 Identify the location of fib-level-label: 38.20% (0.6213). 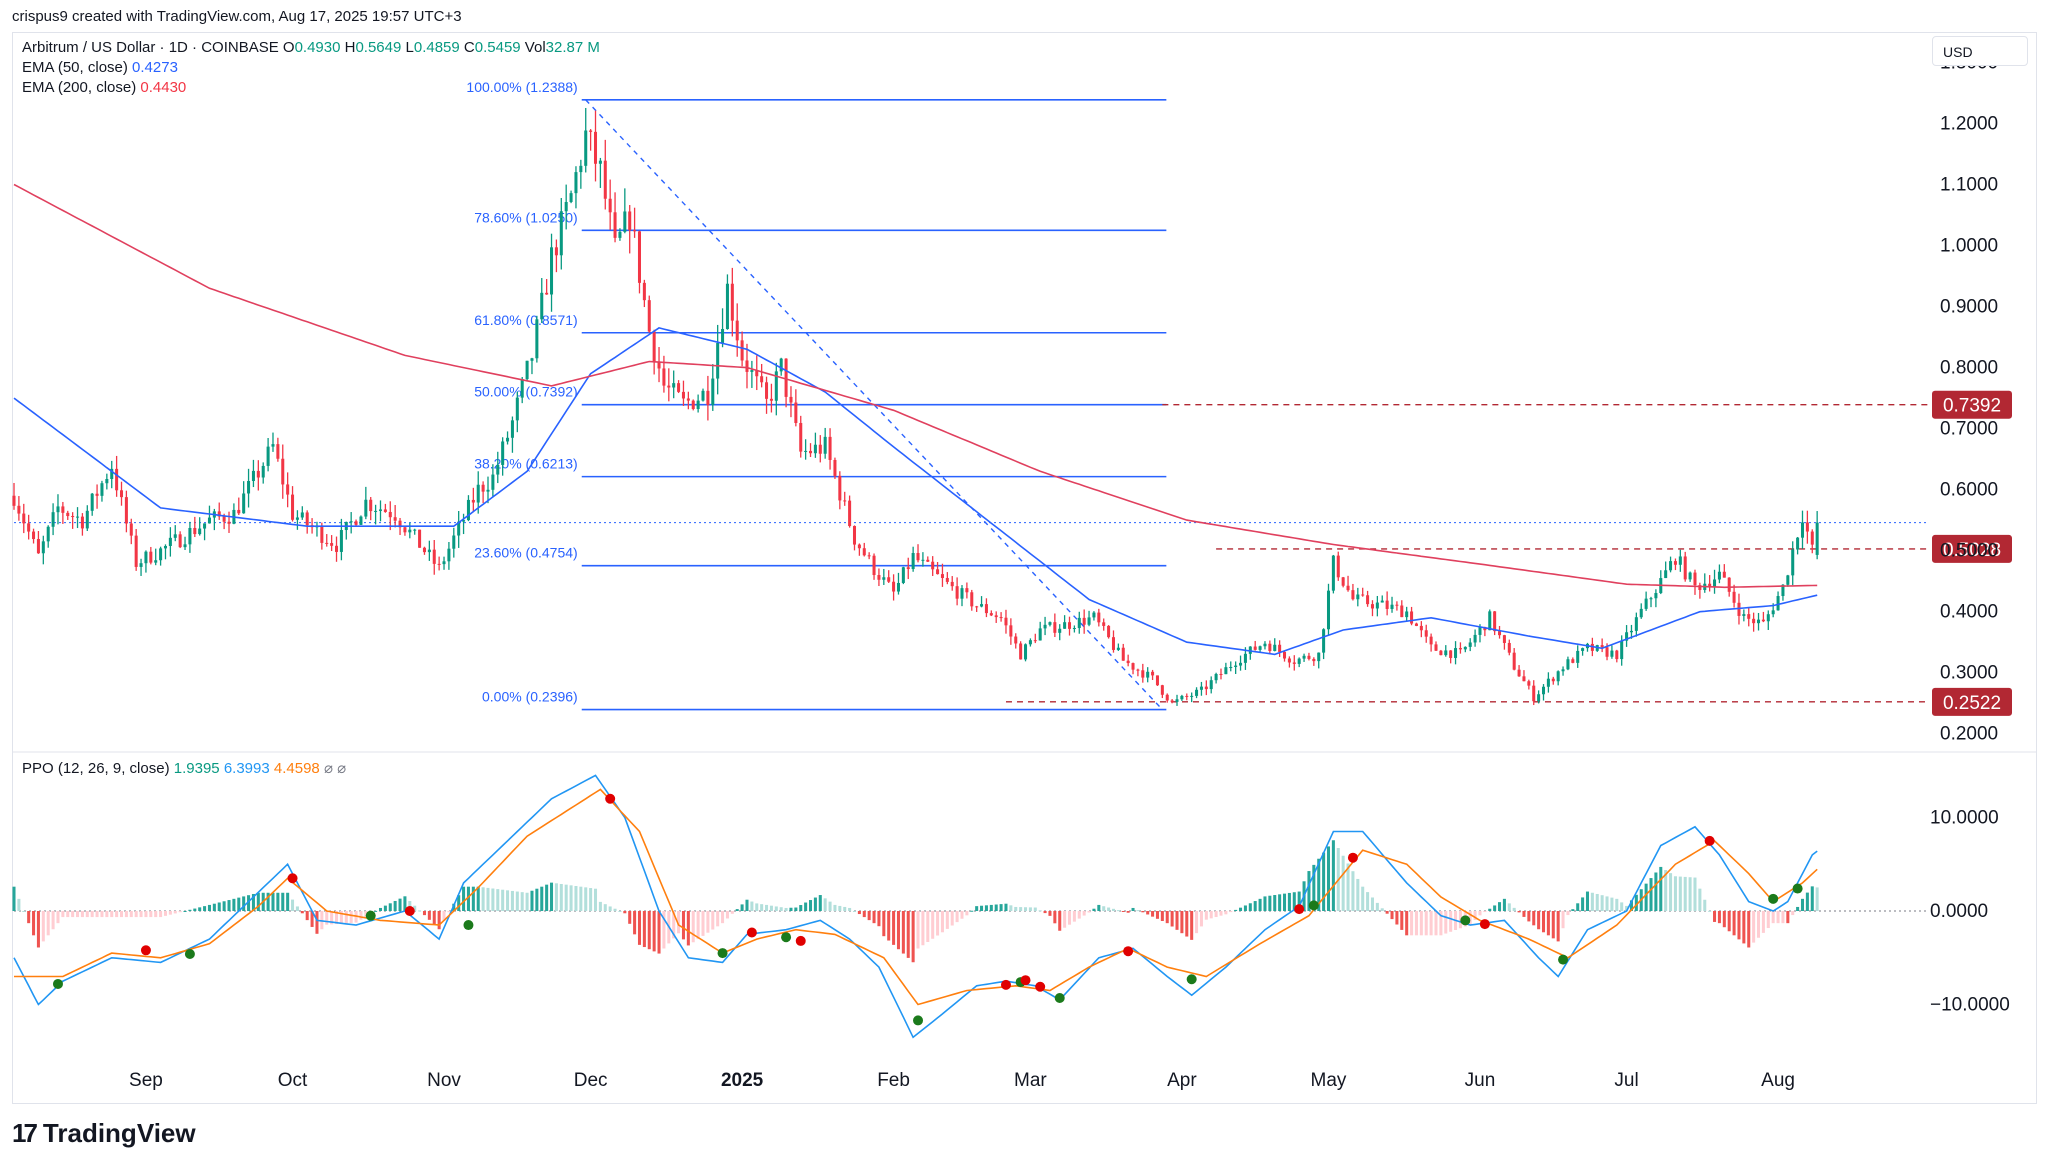
(526, 464).